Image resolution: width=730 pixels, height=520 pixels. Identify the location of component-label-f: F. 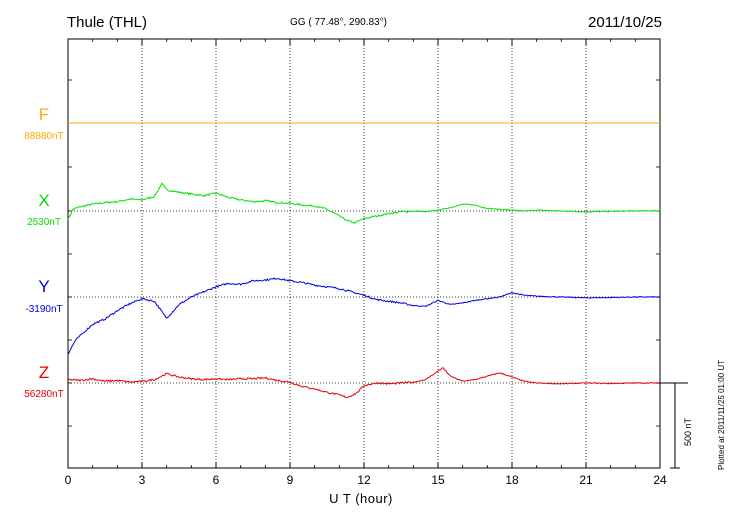
(44, 114).